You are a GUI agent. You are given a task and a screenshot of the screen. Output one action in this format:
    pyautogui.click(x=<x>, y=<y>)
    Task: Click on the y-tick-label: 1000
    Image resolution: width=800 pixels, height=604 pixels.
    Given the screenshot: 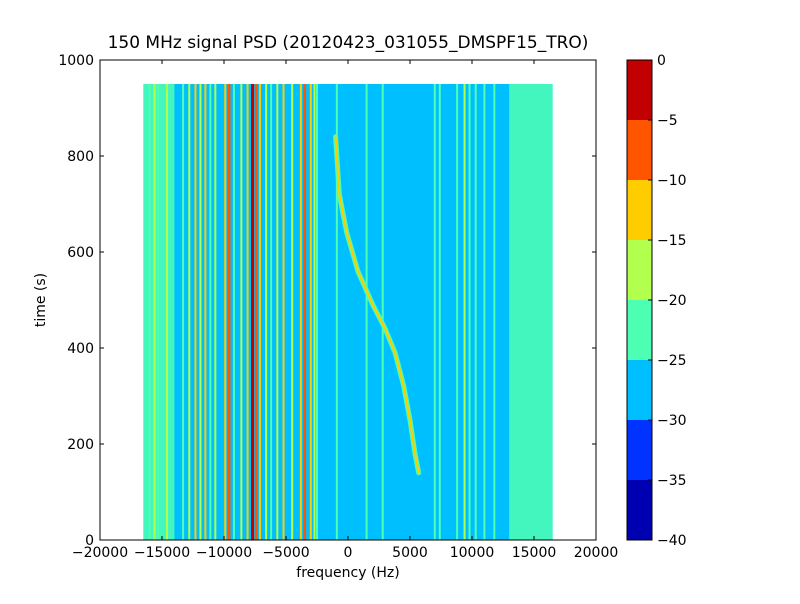 What is the action you would take?
    pyautogui.click(x=76, y=61)
    